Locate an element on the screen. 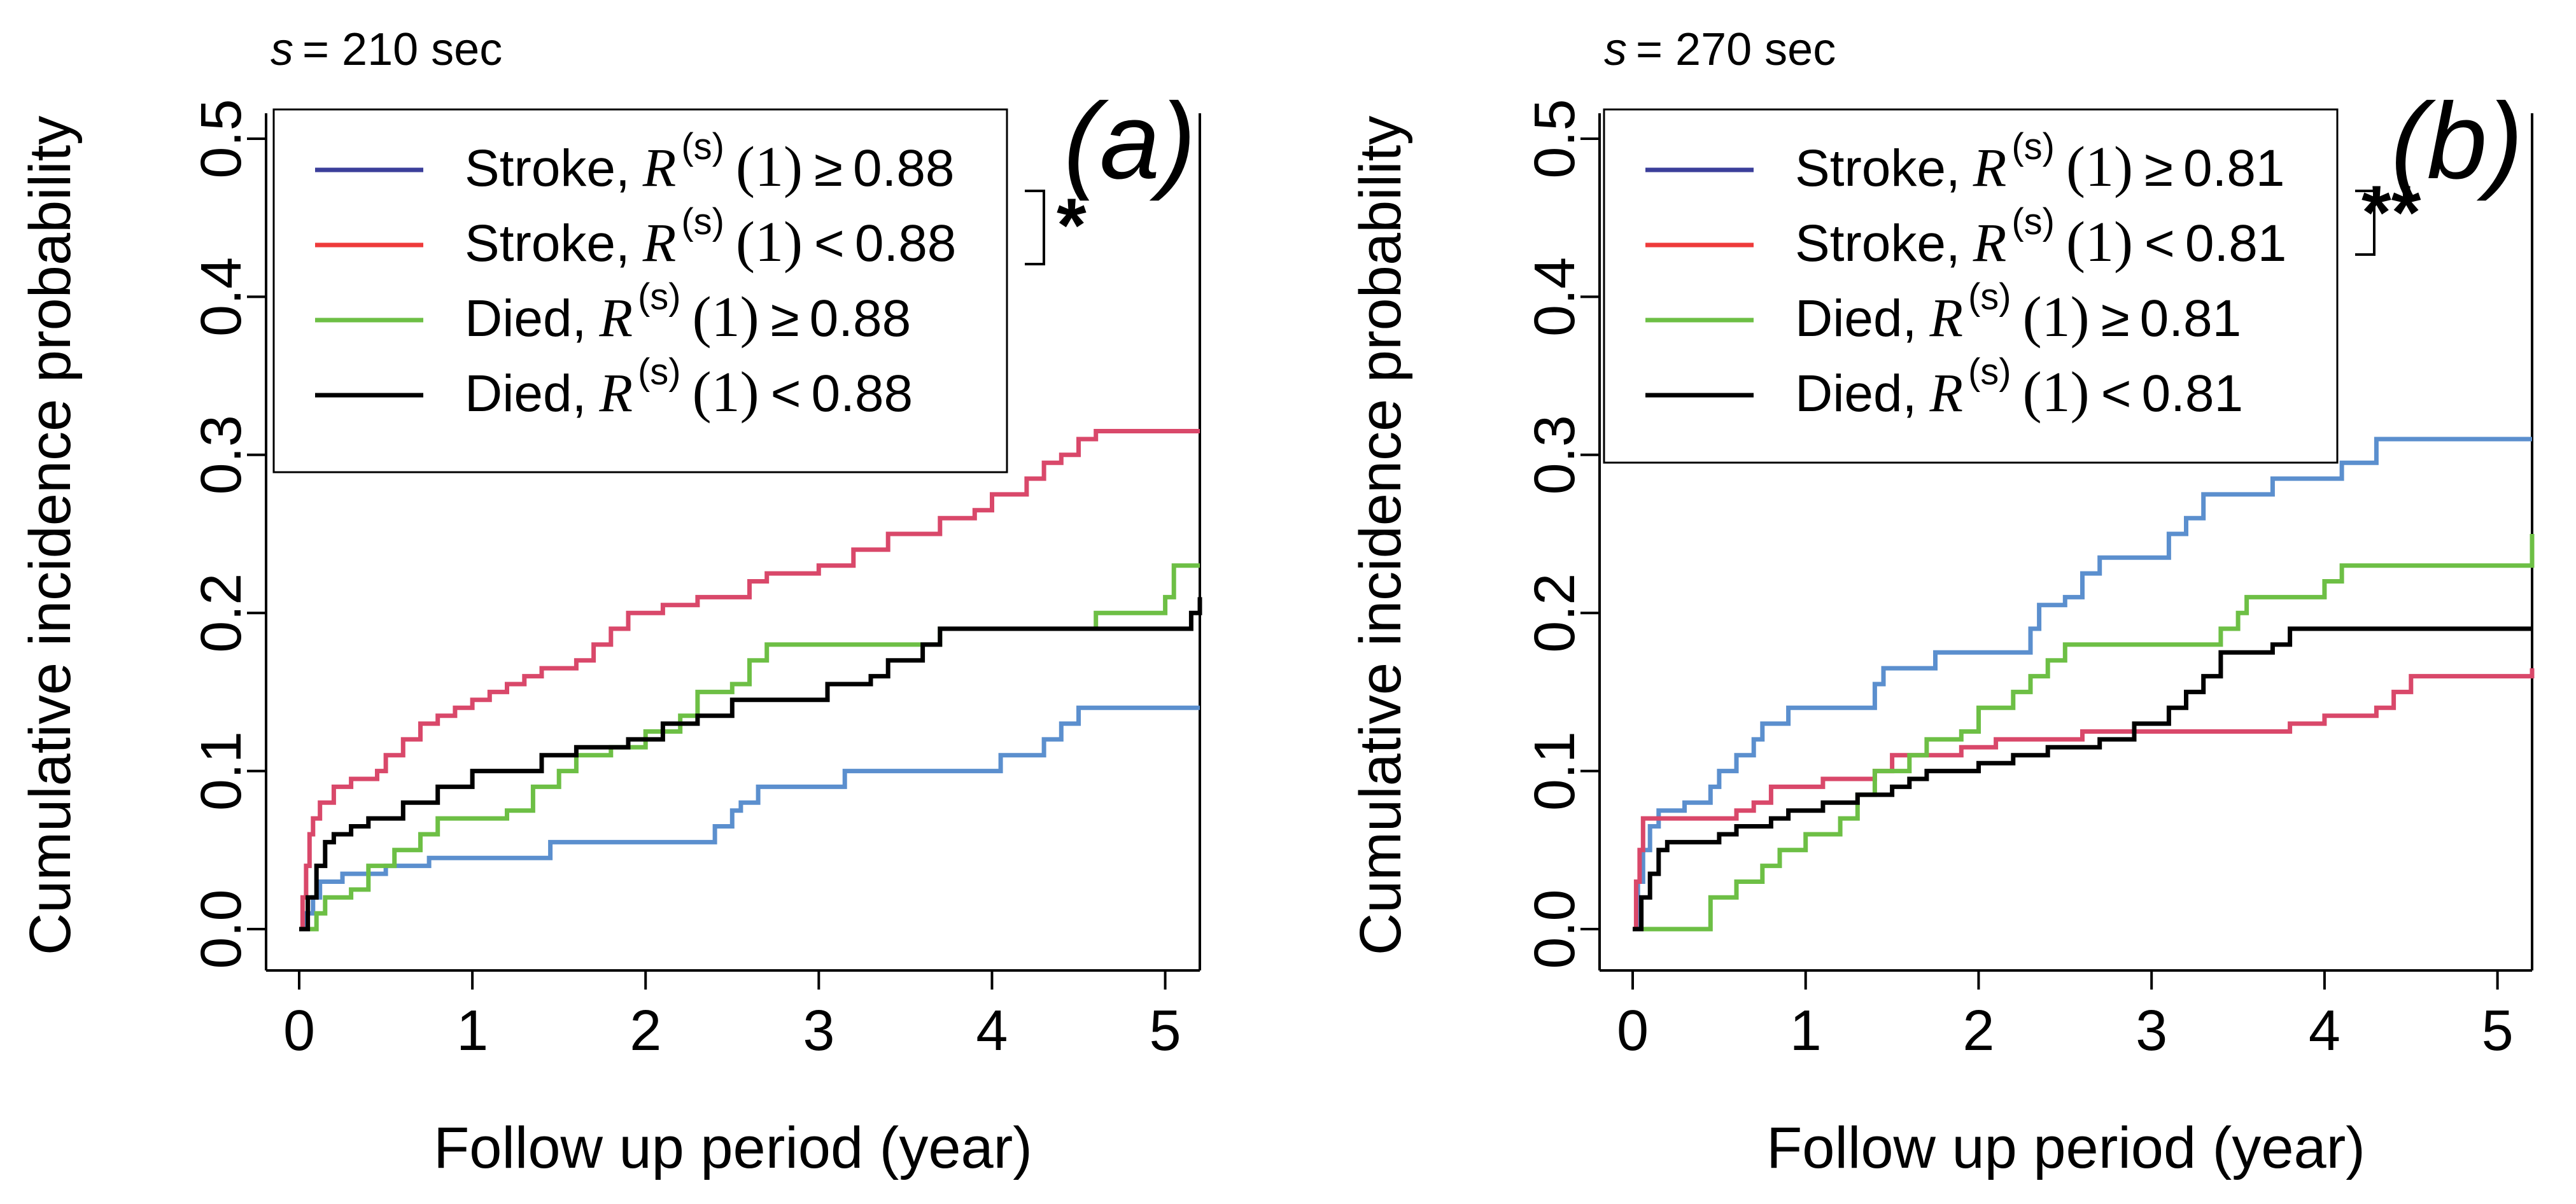 This screenshot has height=1204, width=2576. legend-entry-1: Stroke, R (s) (1) <0.81 is located at coordinates (2041, 237).